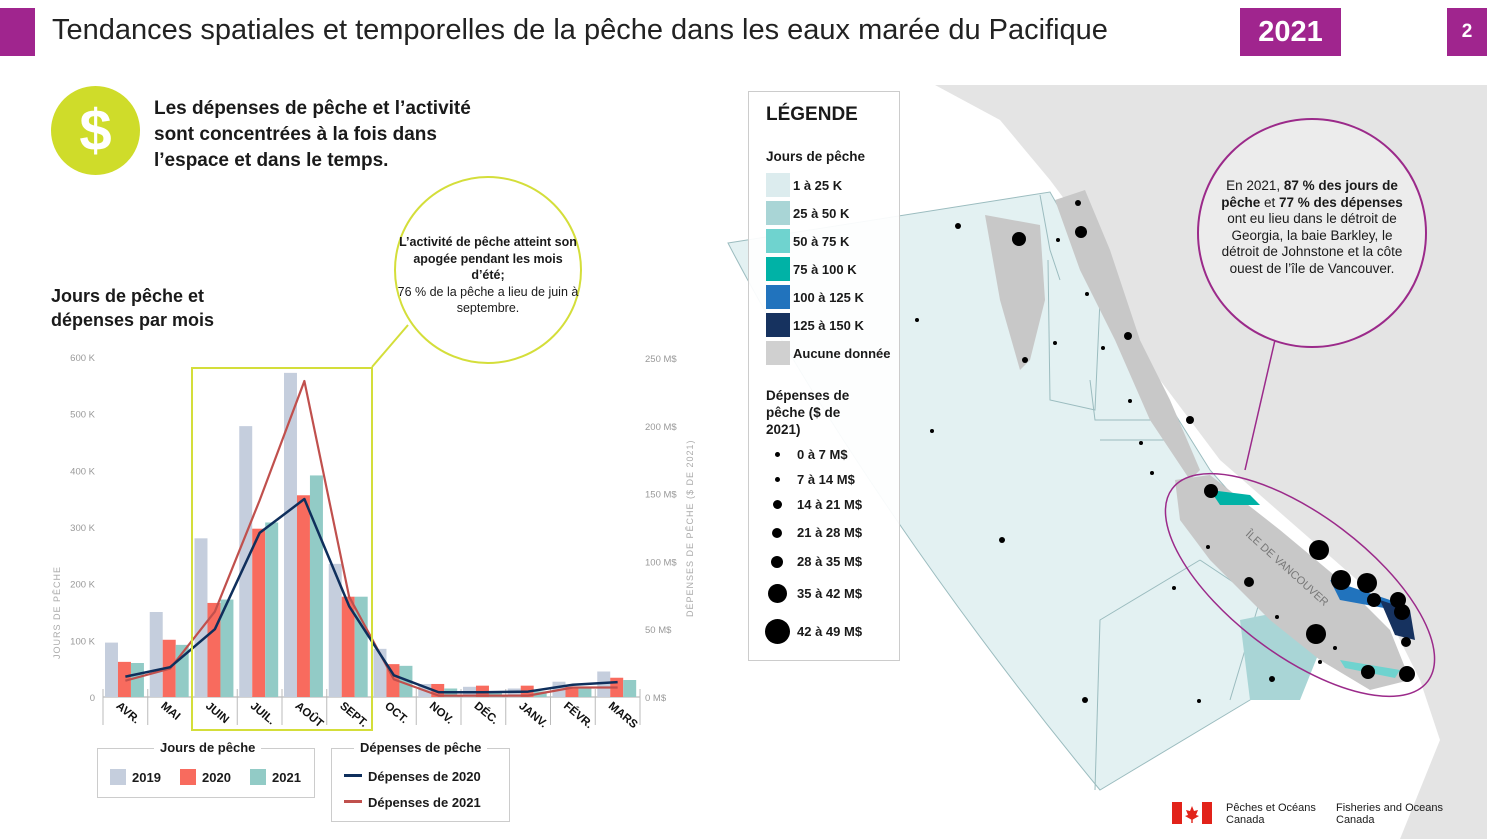 The image size is (1487, 839). I want to click on days-legend-item: 125 à 150 K, so click(815, 325).